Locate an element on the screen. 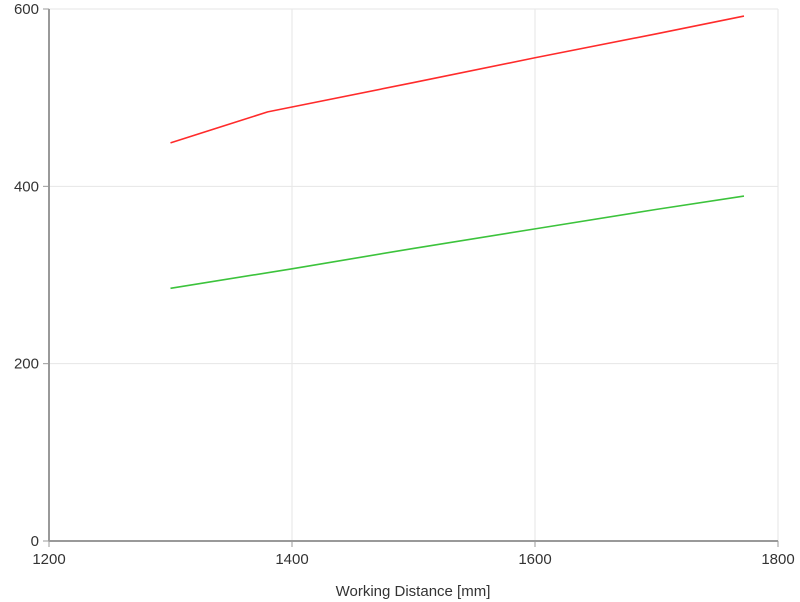 Image resolution: width=800 pixels, height=602 pixels. y-tick-label-0: 0 is located at coordinates (35, 541).